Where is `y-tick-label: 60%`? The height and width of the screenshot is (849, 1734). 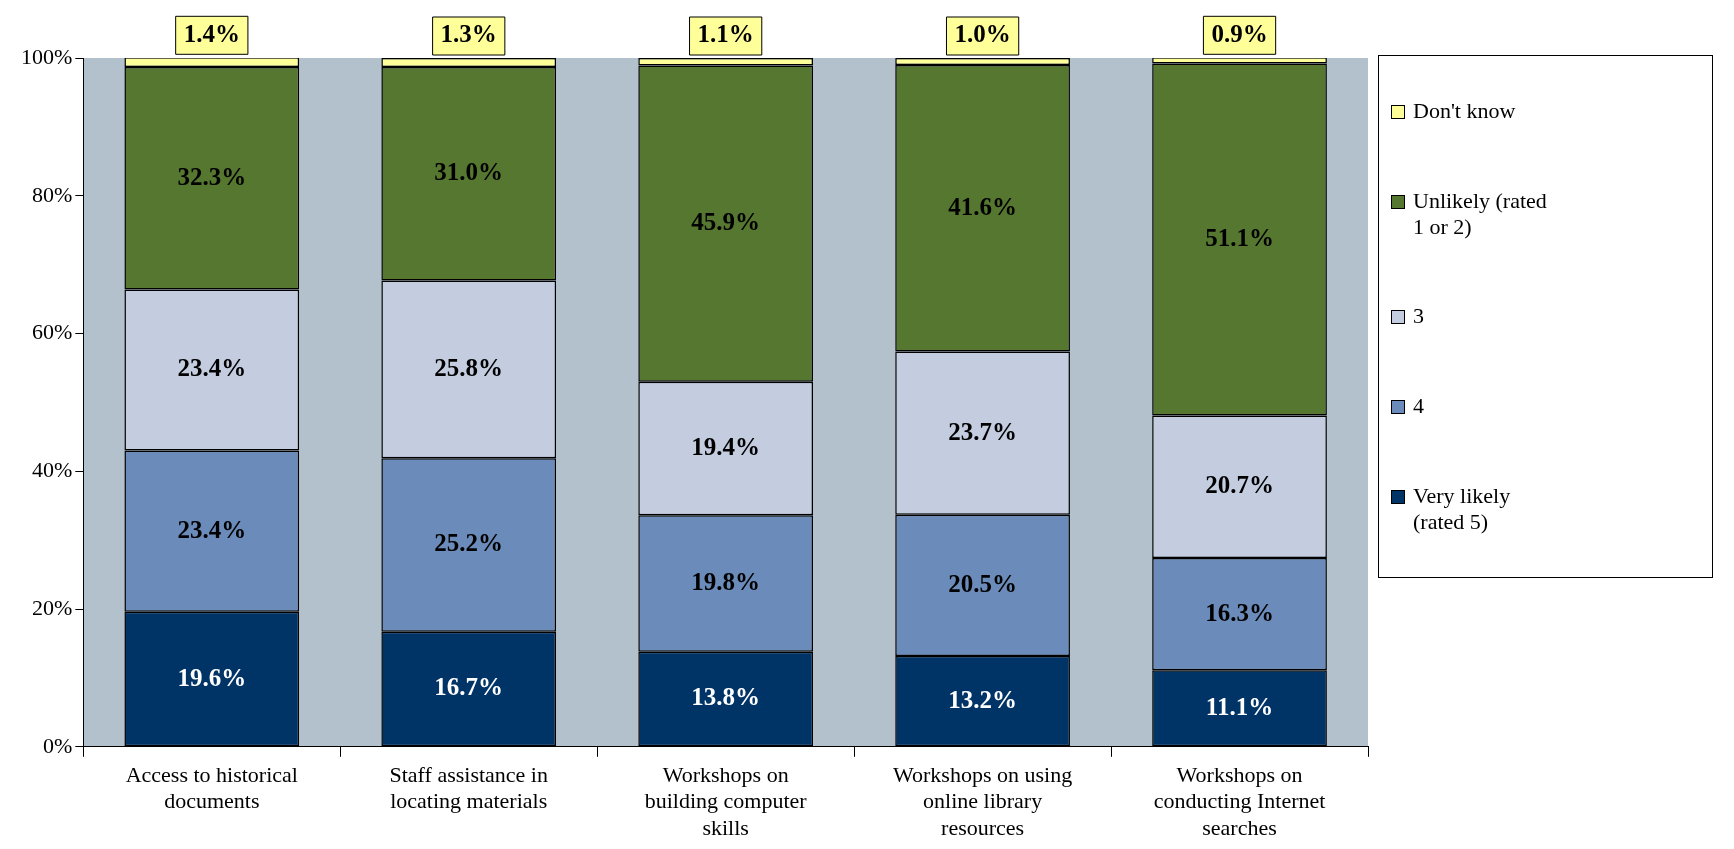
y-tick-label: 60% is located at coordinates (52, 332).